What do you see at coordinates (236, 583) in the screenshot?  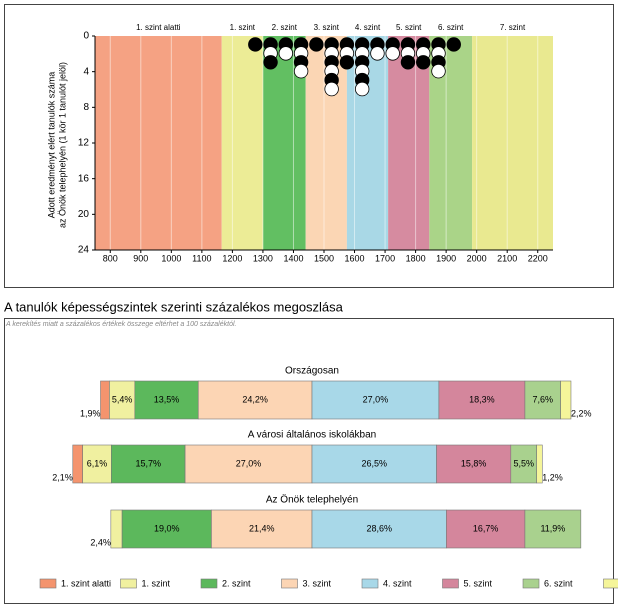 I see `legend-label: 2. szint` at bounding box center [236, 583].